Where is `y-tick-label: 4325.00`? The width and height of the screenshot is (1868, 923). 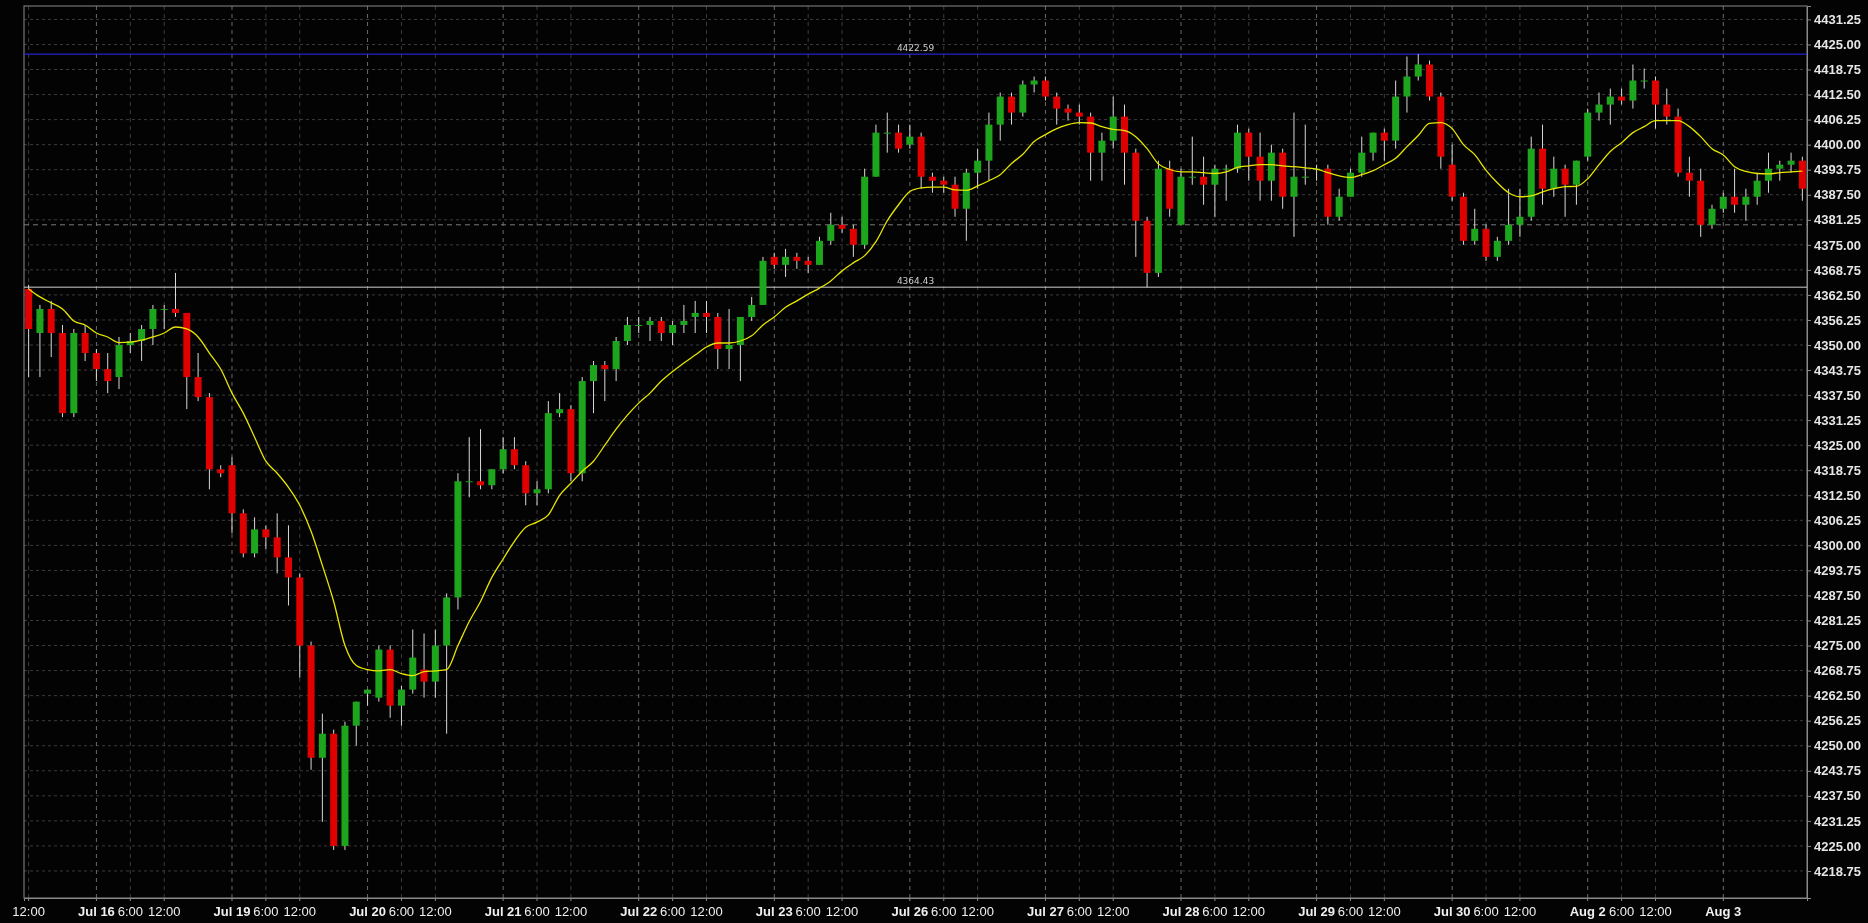 y-tick-label: 4325.00 is located at coordinates (1837, 445).